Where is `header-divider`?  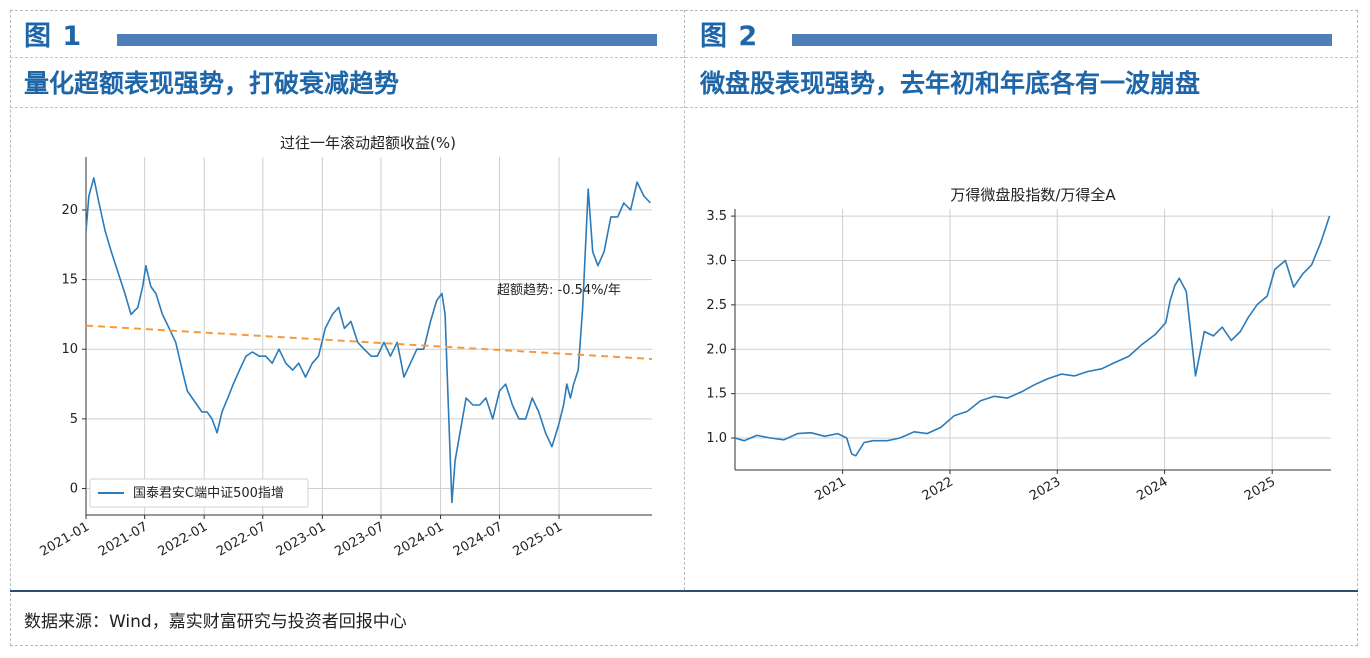
header-divider is located at coordinates (684, 57).